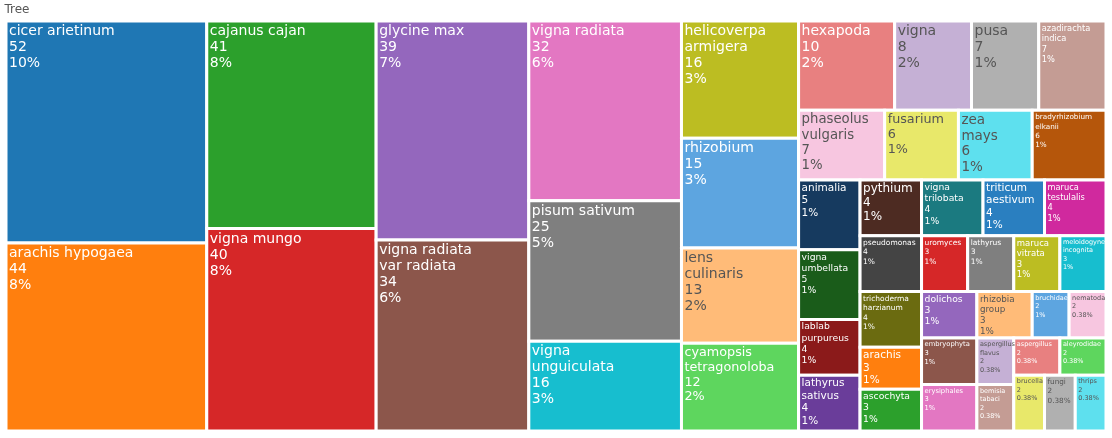  What do you see at coordinates (388, 281) in the screenshot?
I see `data-label: 34` at bounding box center [388, 281].